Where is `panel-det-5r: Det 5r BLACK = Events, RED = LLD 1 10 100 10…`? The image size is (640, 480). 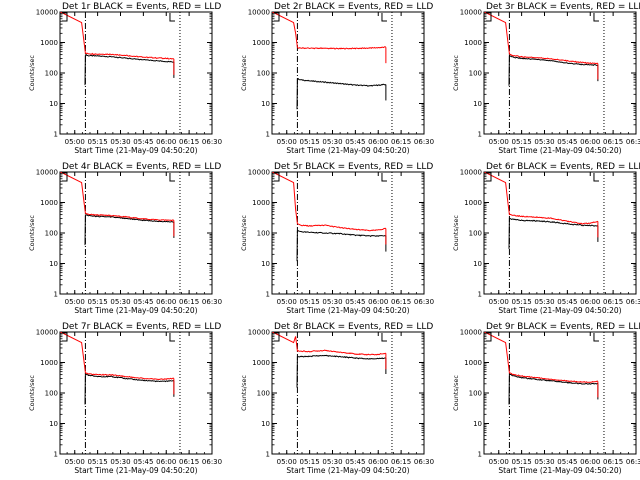
panel-det-5r: Det 5r BLACK = Events, RED = LLD 1 10 100 10… is located at coordinates (337, 238).